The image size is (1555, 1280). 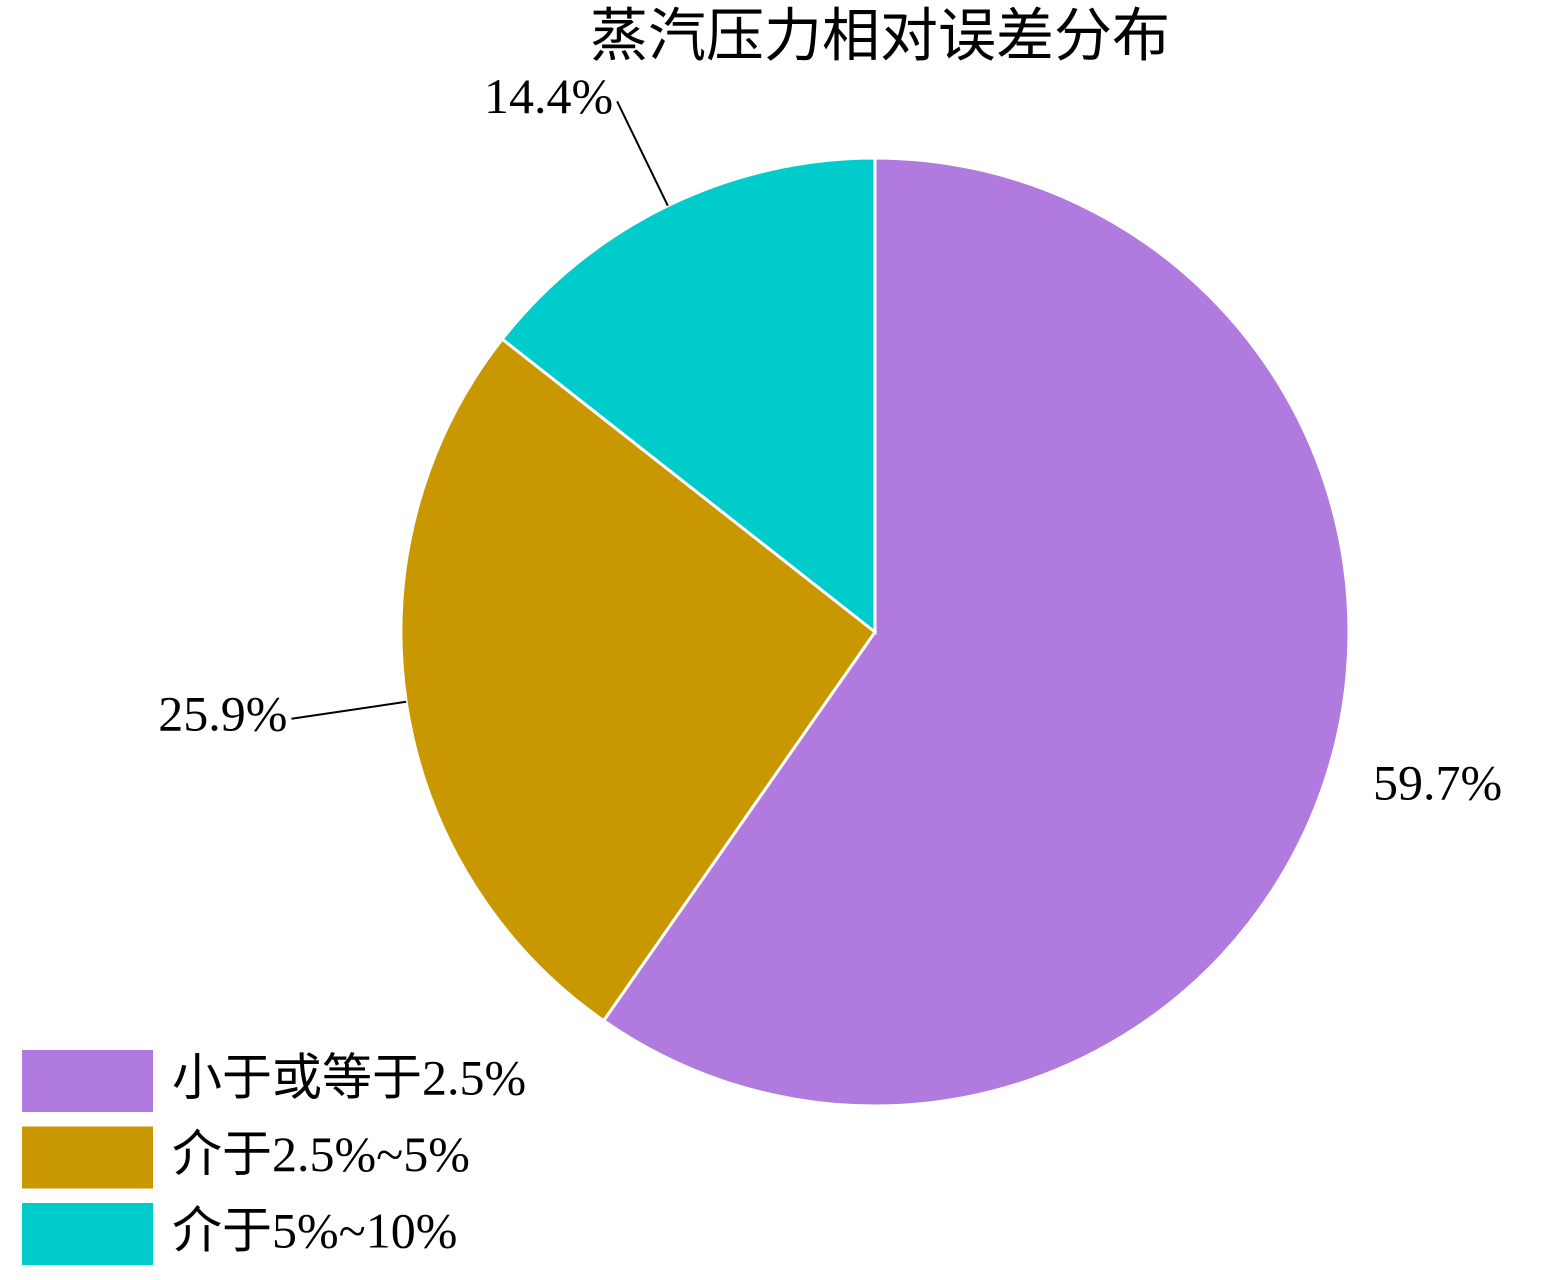 I want to click on data-label: 14.4%, so click(x=548, y=96).